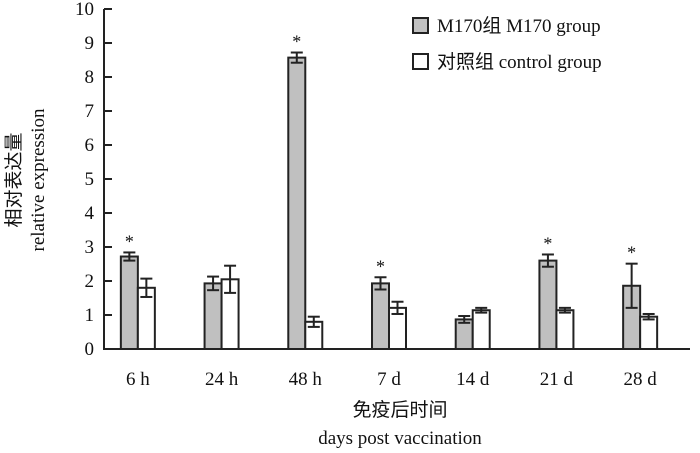 This screenshot has width=700, height=453. What do you see at coordinates (90, 247) in the screenshot?
I see `y-tick-label: 3` at bounding box center [90, 247].